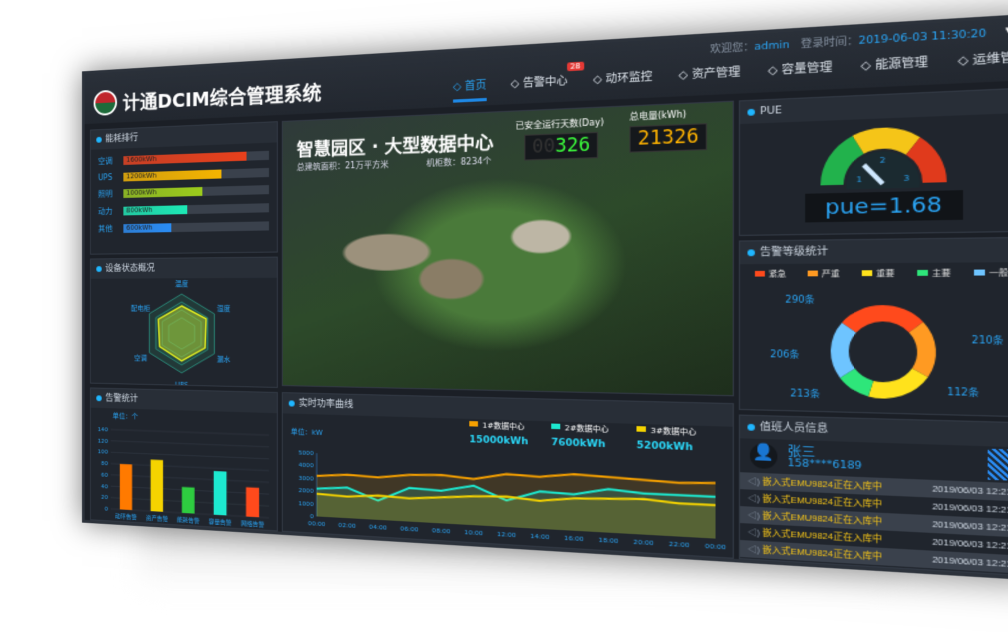 The width and height of the screenshot is (1008, 632). What do you see at coordinates (459, 162) in the screenshot?
I see `cabinet-text: 机柜数：8234个` at bounding box center [459, 162].